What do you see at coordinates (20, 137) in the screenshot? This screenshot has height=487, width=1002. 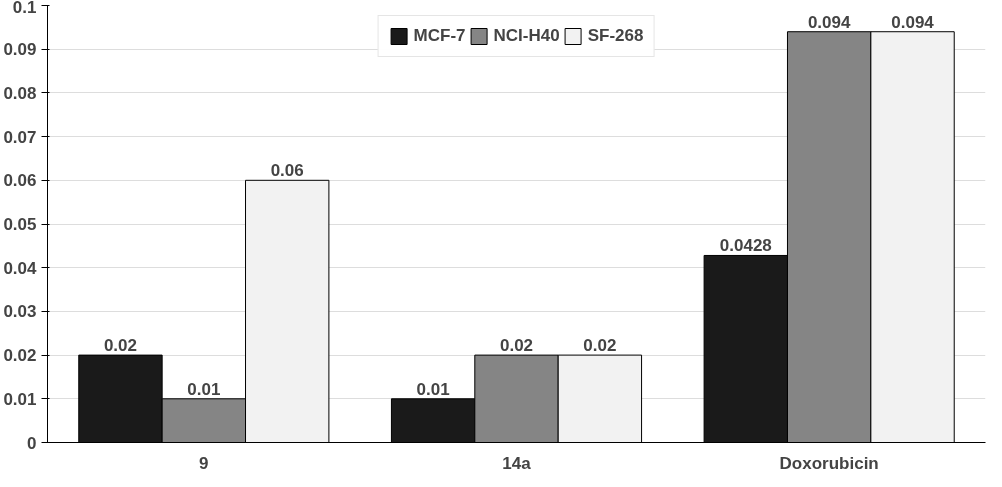 I see `y-tick-label: 0.07` at bounding box center [20, 137].